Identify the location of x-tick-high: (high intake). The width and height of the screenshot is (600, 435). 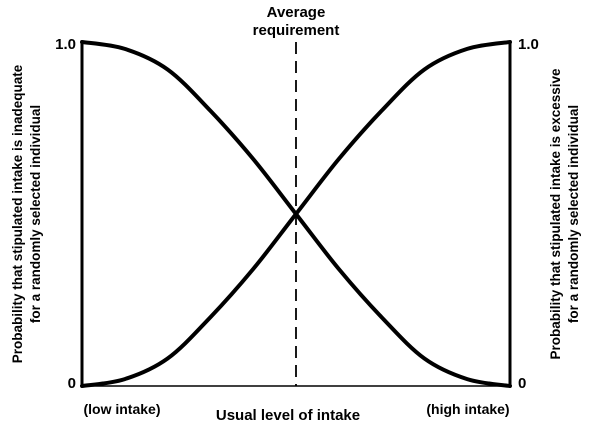
(467, 409).